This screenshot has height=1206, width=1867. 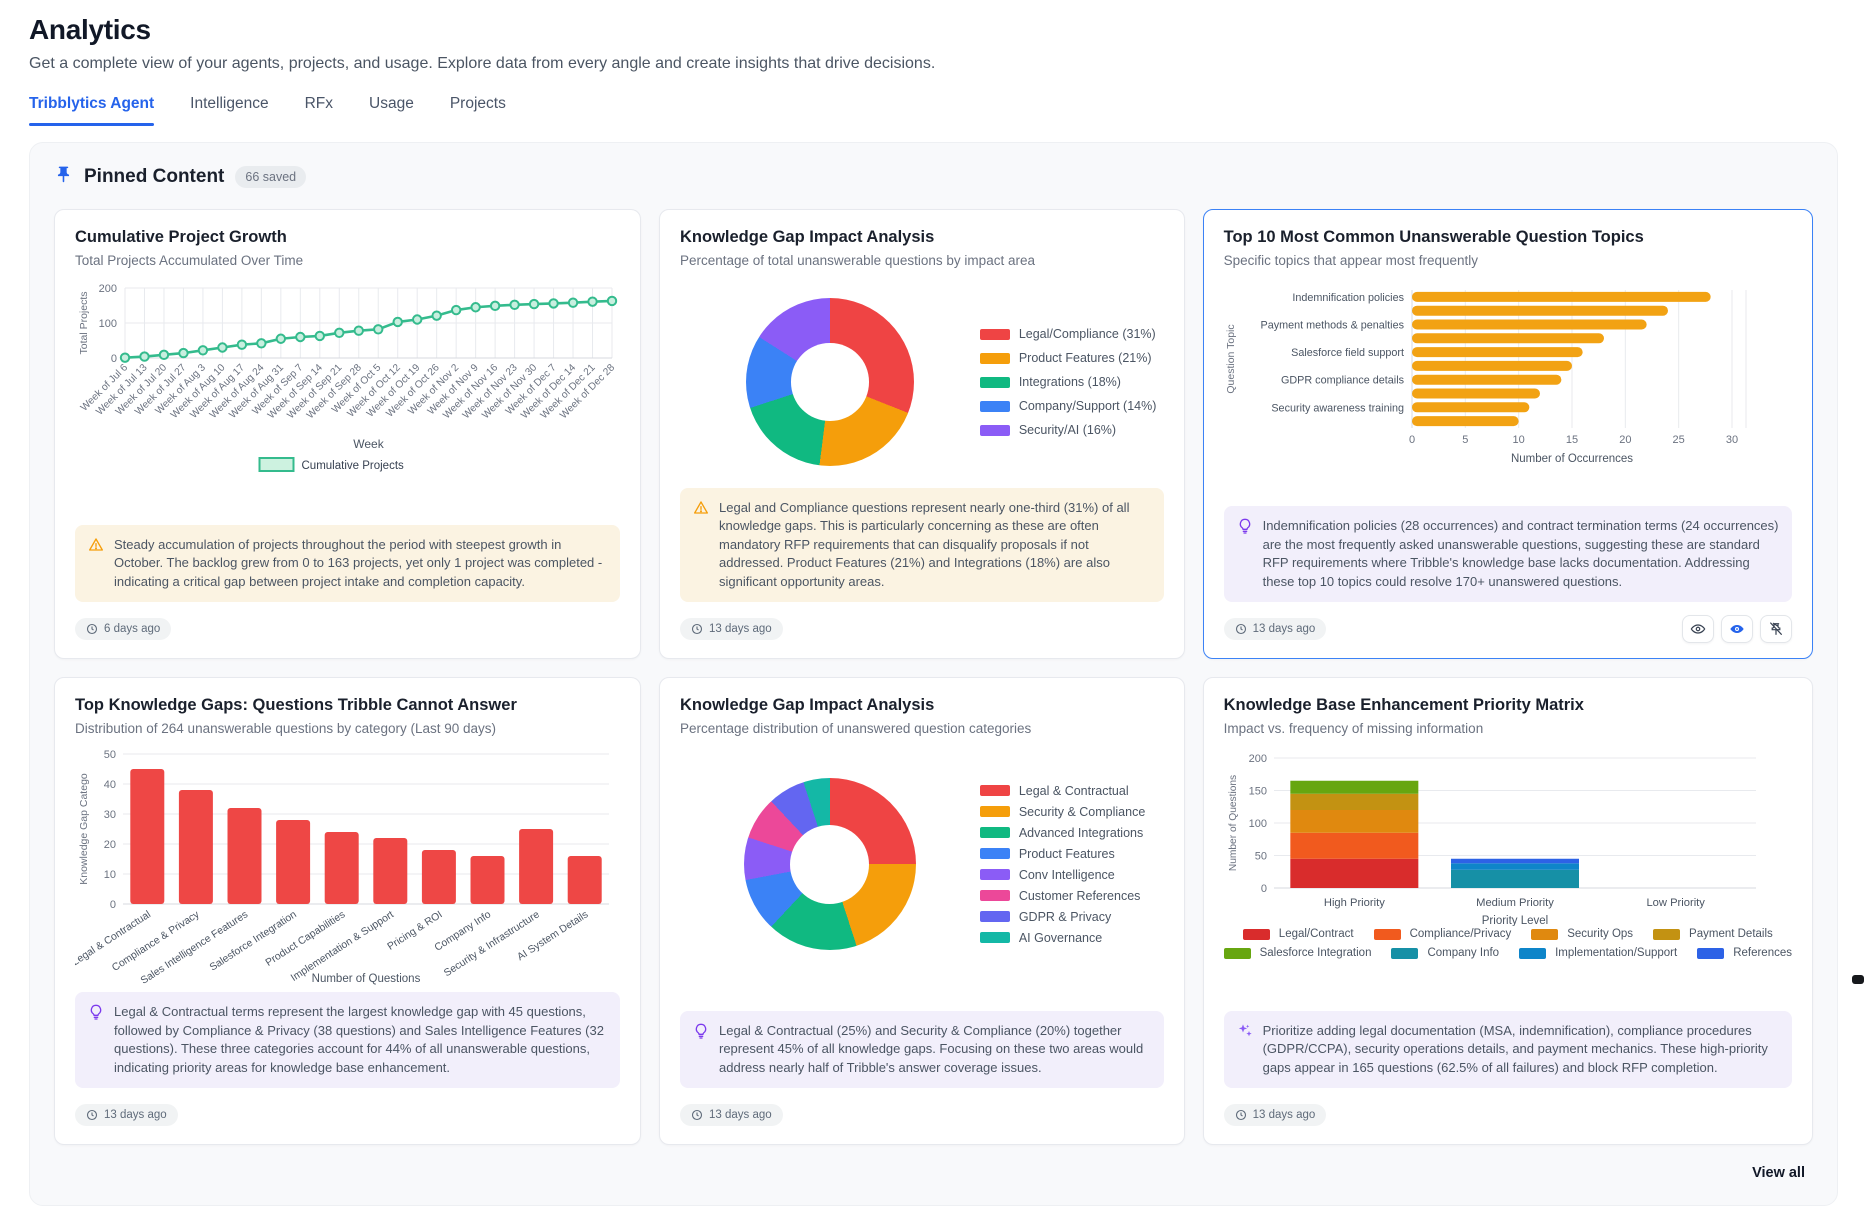 What do you see at coordinates (1445, 953) in the screenshot?
I see `legend-item: Company Info` at bounding box center [1445, 953].